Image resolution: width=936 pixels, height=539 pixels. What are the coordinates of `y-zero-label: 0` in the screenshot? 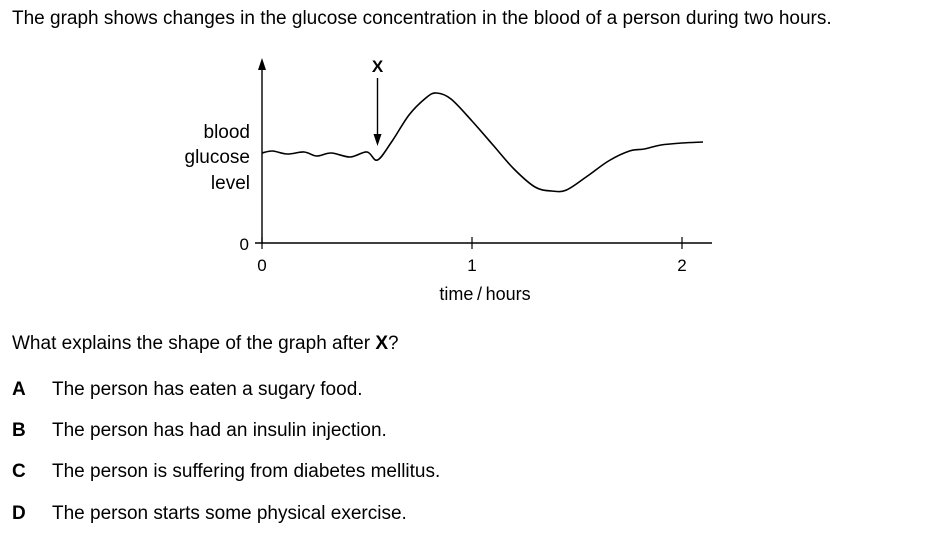 It's located at (244, 244).